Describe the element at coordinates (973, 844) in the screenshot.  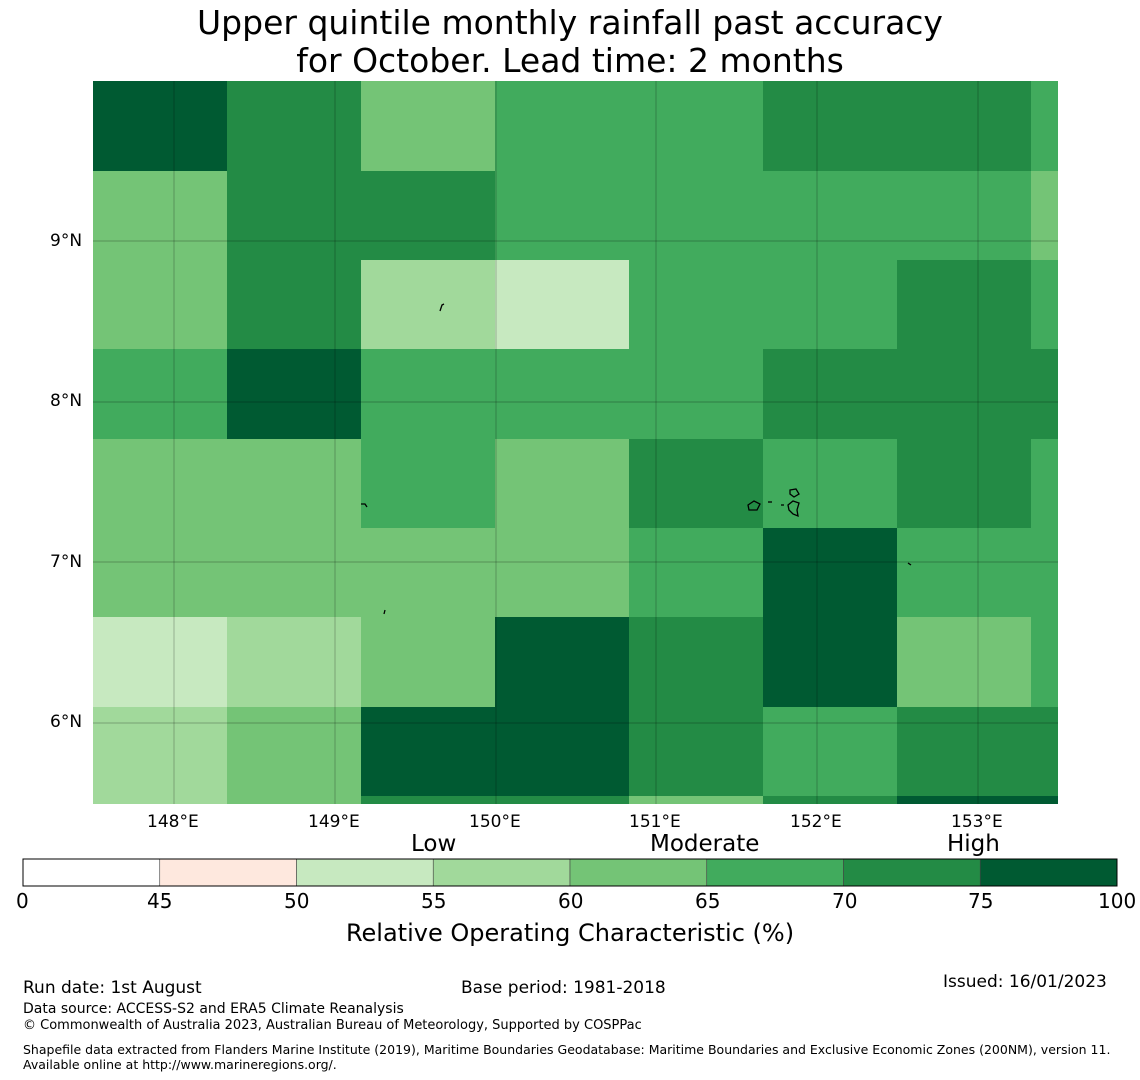
I see `category-high: High` at that location.